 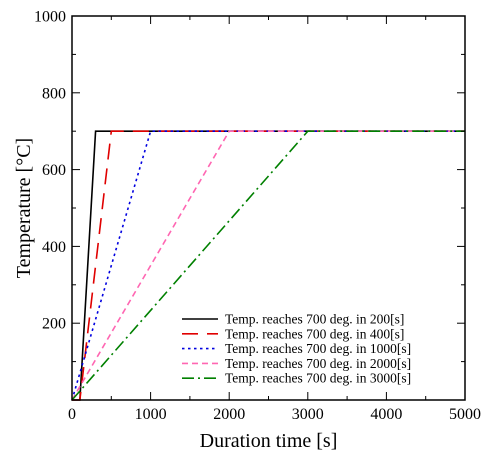 What do you see at coordinates (318, 348) in the screenshot?
I see `legend-label-3: Temp. reaches 700 deg. in 1000[s]` at bounding box center [318, 348].